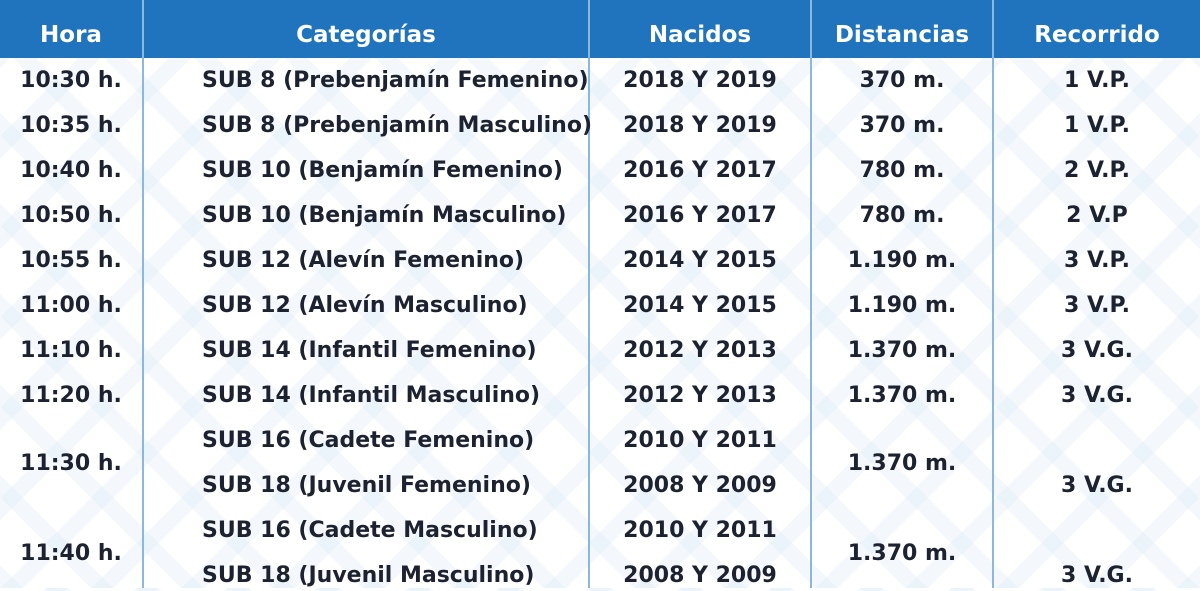 The width and height of the screenshot is (1200, 591). I want to click on categoria-cell: SUB 18 (Juvenil Masculino), so click(368, 575).